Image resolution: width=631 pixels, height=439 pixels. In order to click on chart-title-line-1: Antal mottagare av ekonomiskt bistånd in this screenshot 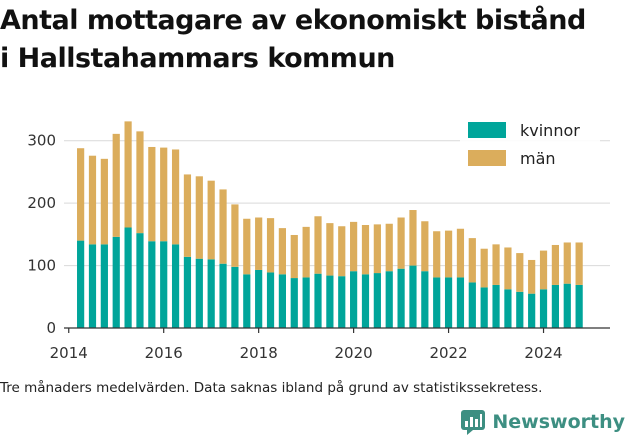, I will do `click(293, 20)`.